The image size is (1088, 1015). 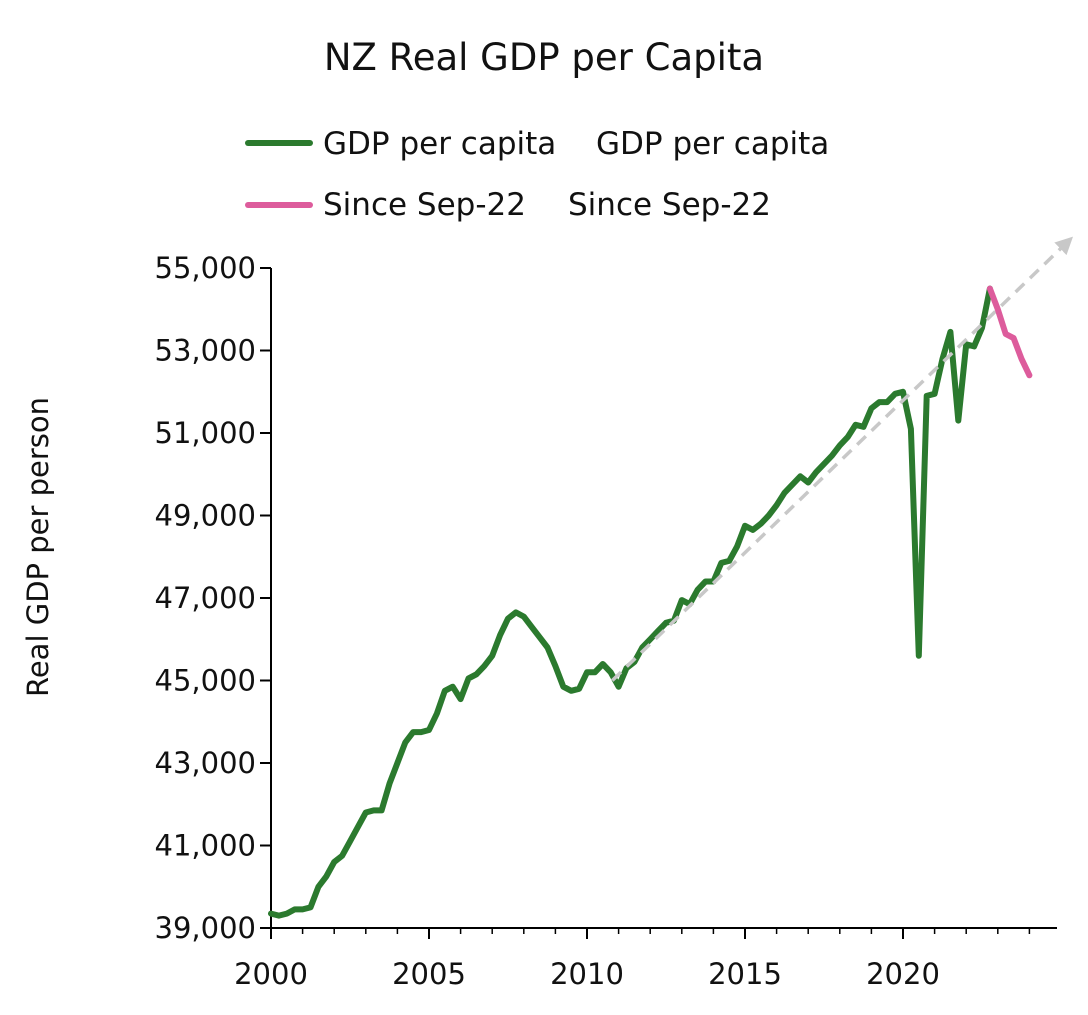 What do you see at coordinates (745, 974) in the screenshot?
I see `x-tick-label: 2015` at bounding box center [745, 974].